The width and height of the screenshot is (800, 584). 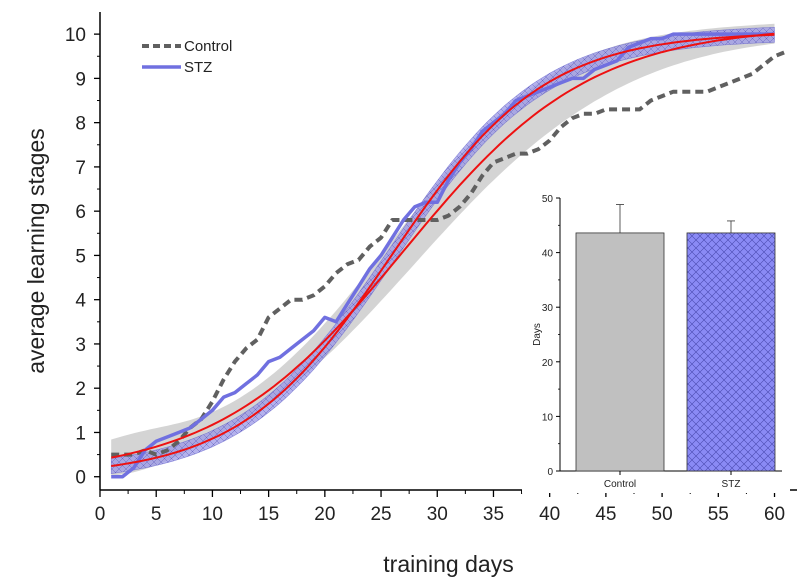 What do you see at coordinates (212, 514) in the screenshot?
I see `x-tick-label: 10` at bounding box center [212, 514].